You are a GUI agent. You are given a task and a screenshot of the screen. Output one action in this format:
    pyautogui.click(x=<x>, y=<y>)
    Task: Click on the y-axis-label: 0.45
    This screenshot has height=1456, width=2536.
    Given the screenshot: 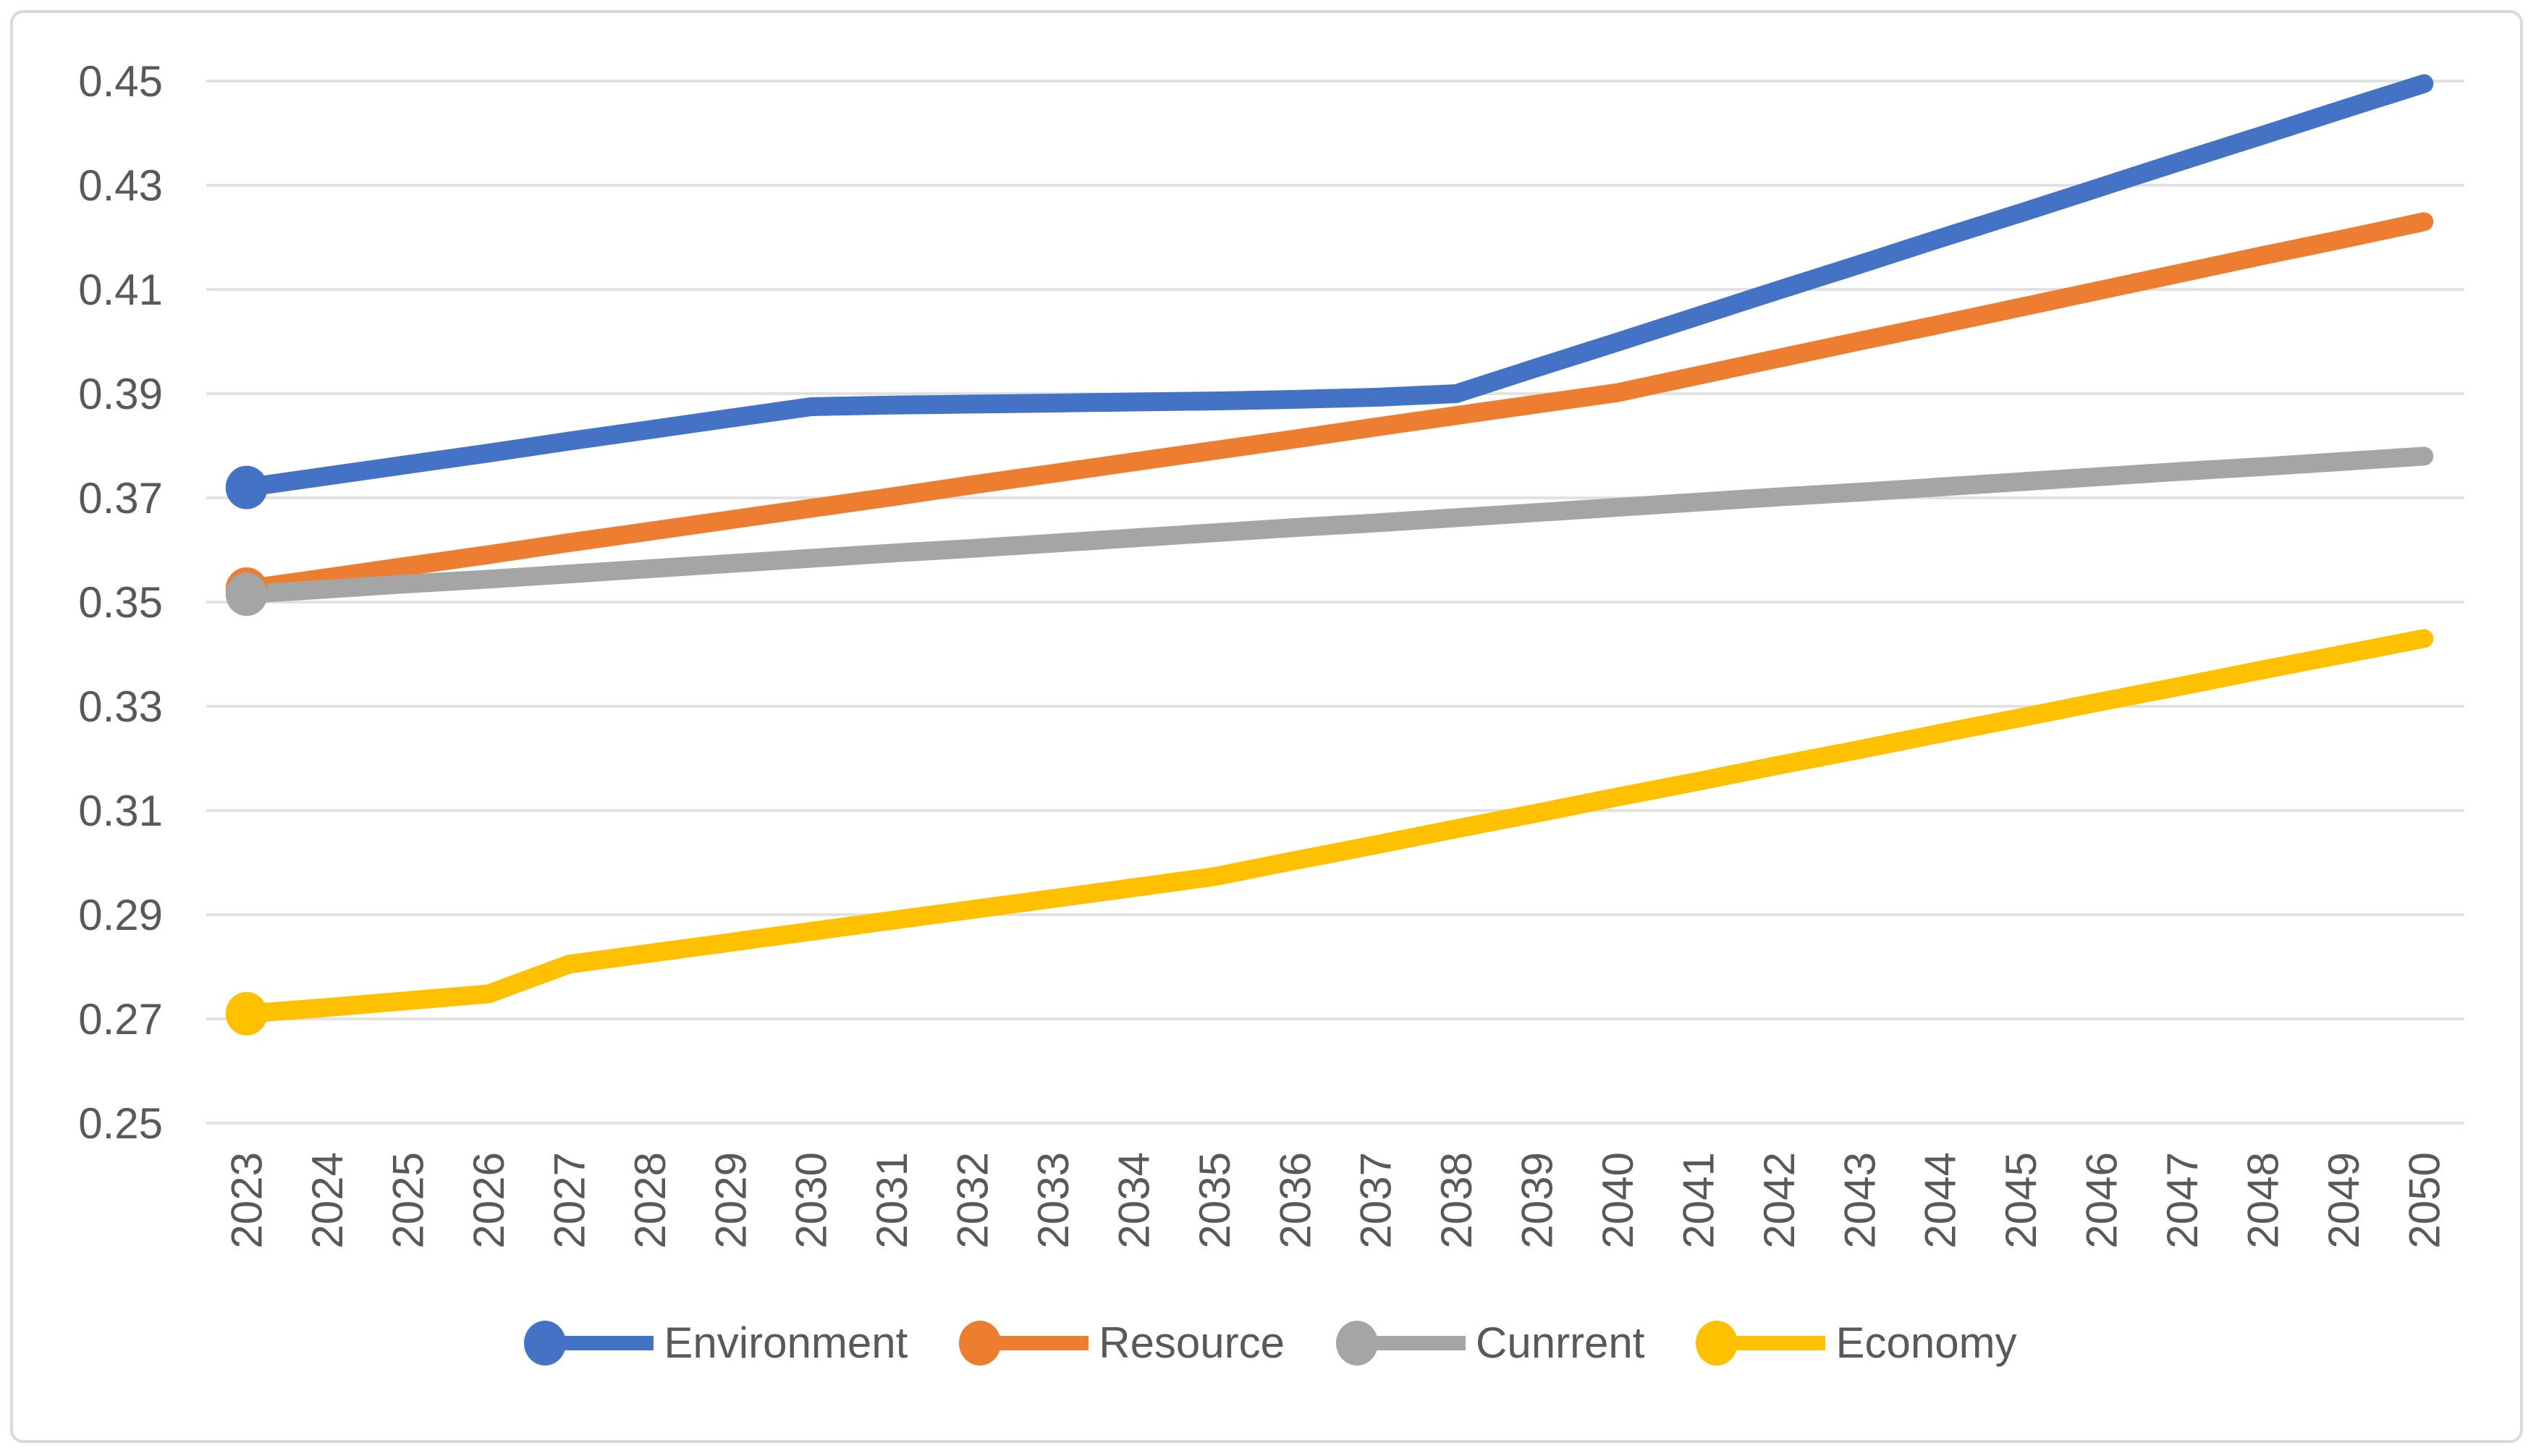 What is the action you would take?
    pyautogui.click(x=121, y=81)
    